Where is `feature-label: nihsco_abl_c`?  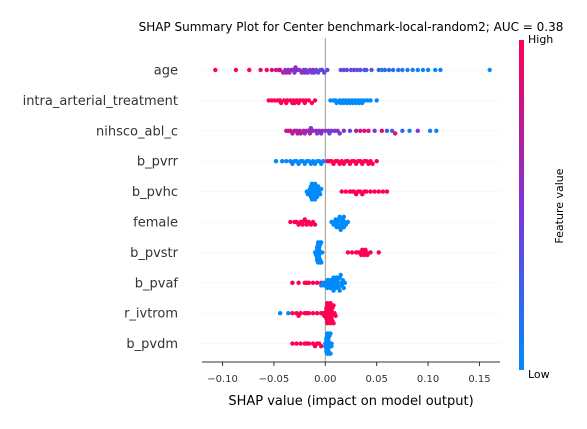 feature-label: nihsco_abl_c is located at coordinates (137, 131).